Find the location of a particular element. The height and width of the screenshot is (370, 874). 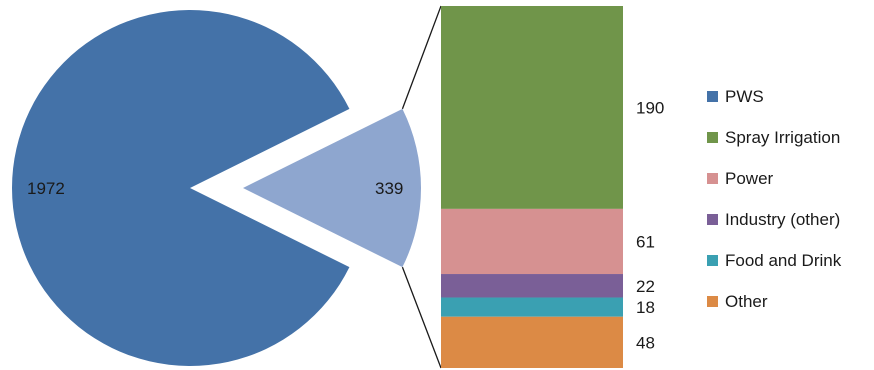

bar-value-label: 48 is located at coordinates (645, 342).